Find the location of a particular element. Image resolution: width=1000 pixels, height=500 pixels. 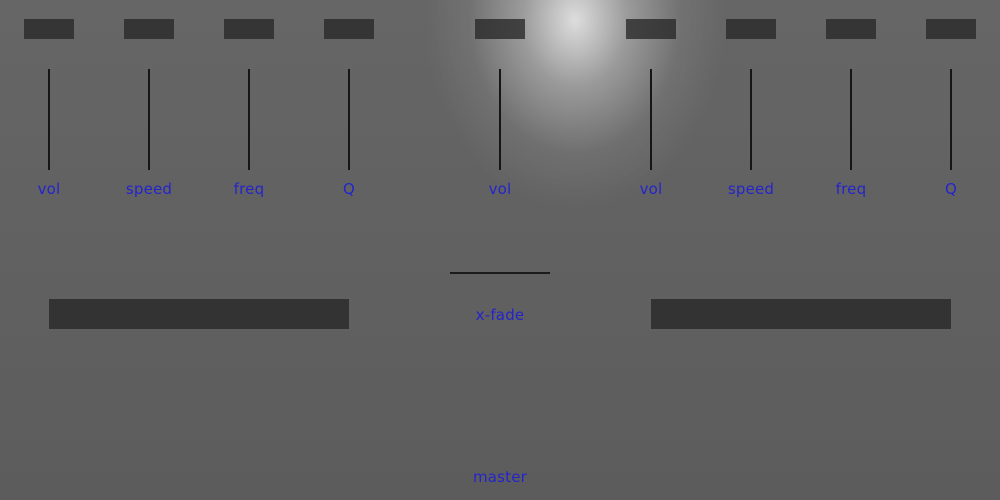

center-vol-button is located at coordinates (500, 29).